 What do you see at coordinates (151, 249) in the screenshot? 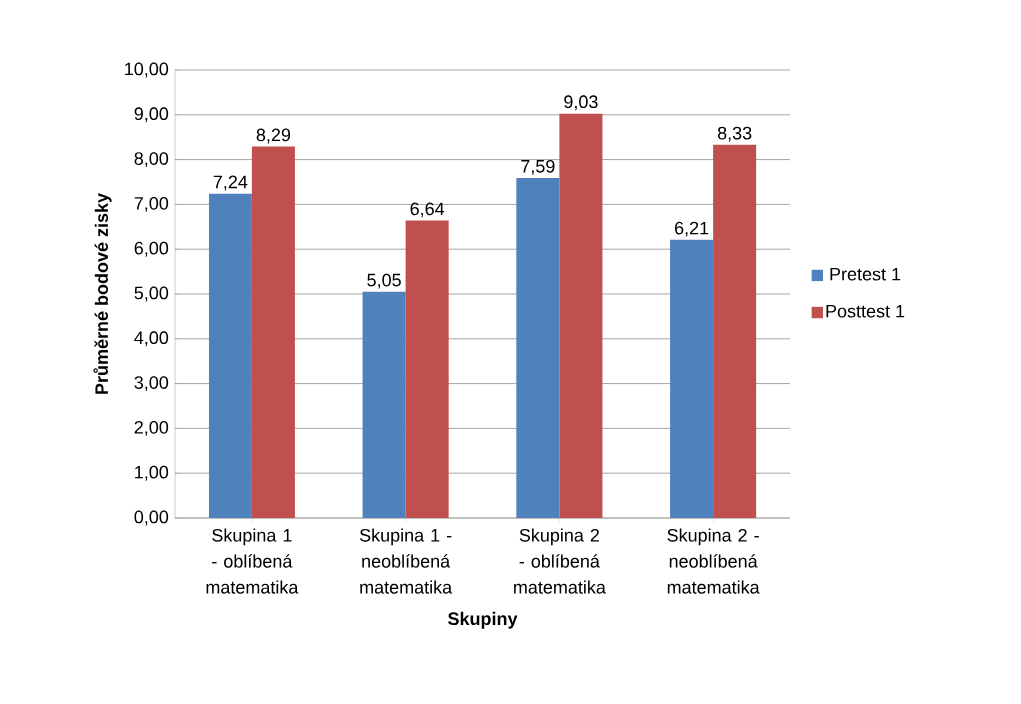
I see `y-tick-label: 6,00` at bounding box center [151, 249].